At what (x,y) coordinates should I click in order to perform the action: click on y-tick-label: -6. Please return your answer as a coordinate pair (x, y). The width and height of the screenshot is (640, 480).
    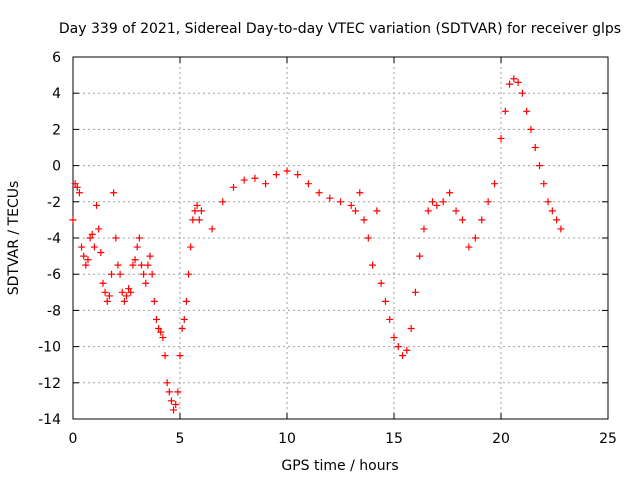
    Looking at the image, I should click on (54, 275).